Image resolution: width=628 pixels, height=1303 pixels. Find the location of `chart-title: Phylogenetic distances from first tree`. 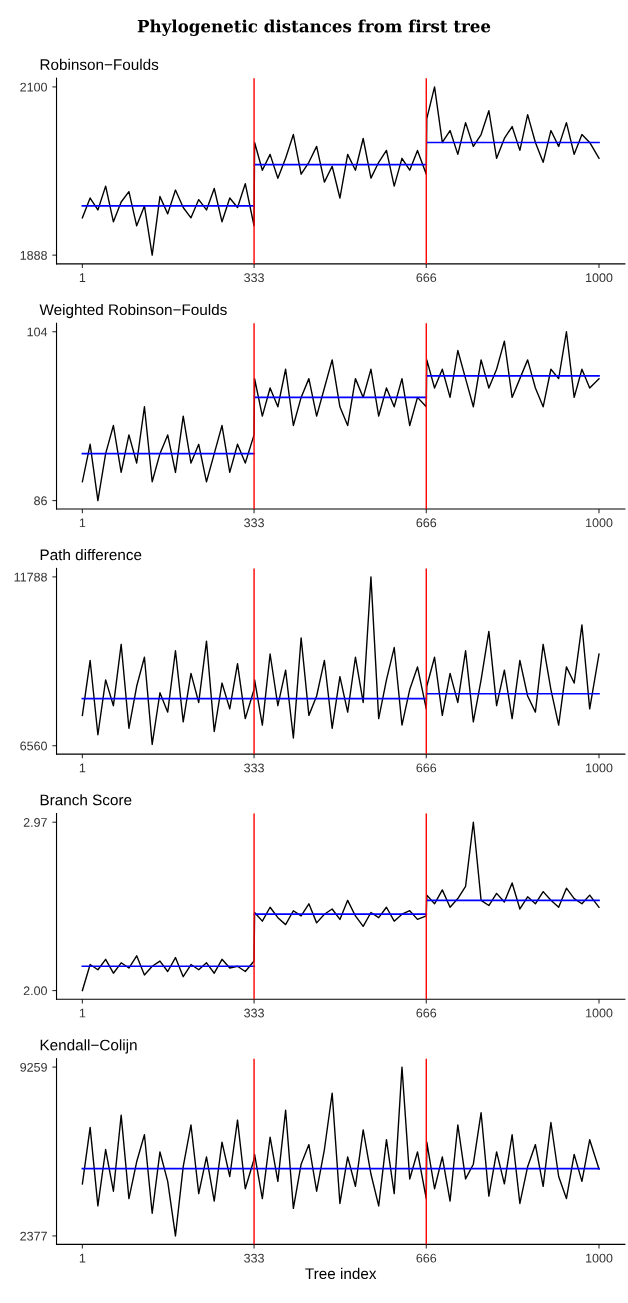

chart-title: Phylogenetic distances from first tree is located at coordinates (314, 27).